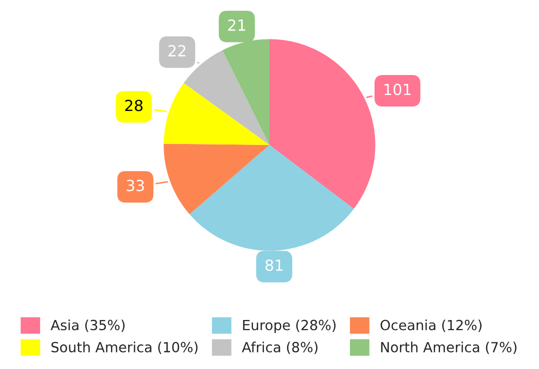 Image resolution: width=539 pixels, height=369 pixels. What do you see at coordinates (133, 106) in the screenshot?
I see `data-label: 28` at bounding box center [133, 106].